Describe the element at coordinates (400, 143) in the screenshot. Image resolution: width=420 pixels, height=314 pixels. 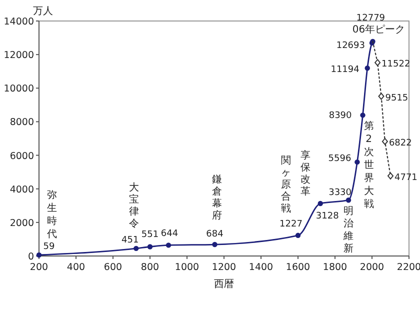
I see `data-label: 6822` at that location.